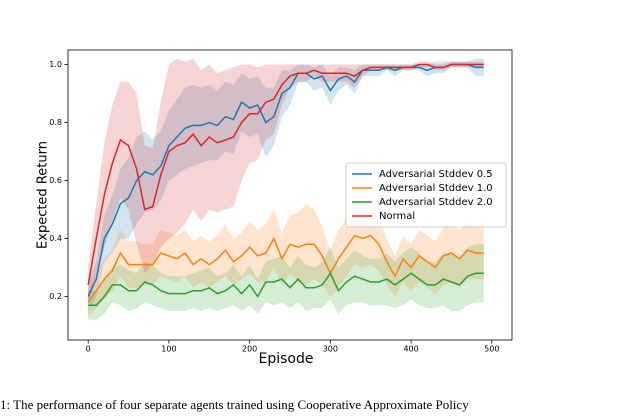 The height and width of the screenshot is (416, 640). I want to click on y-tick-label: 0.8, so click(55, 122).